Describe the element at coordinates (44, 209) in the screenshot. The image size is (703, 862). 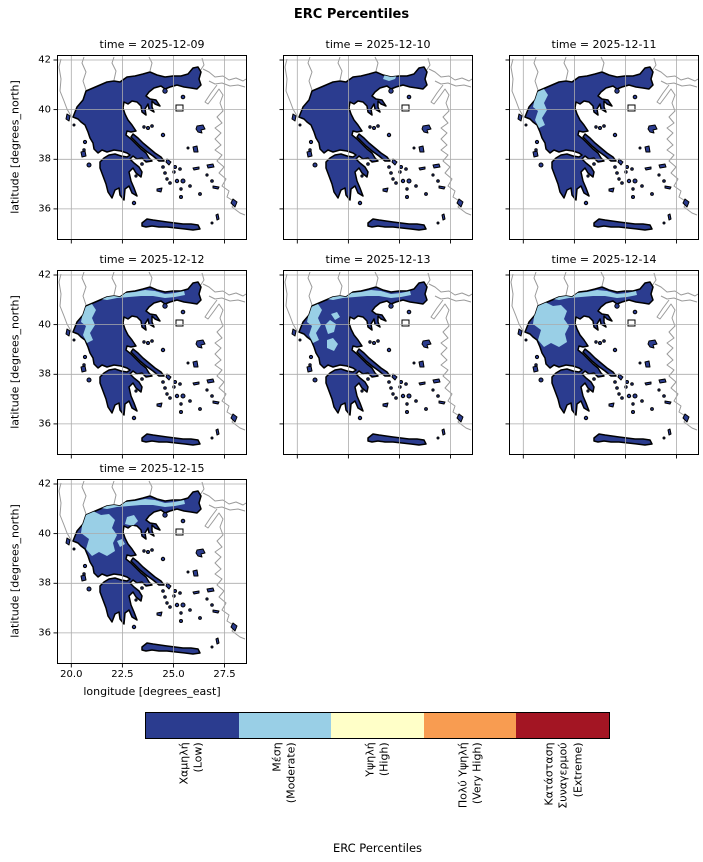
I see `y-tick-label: 36` at that location.